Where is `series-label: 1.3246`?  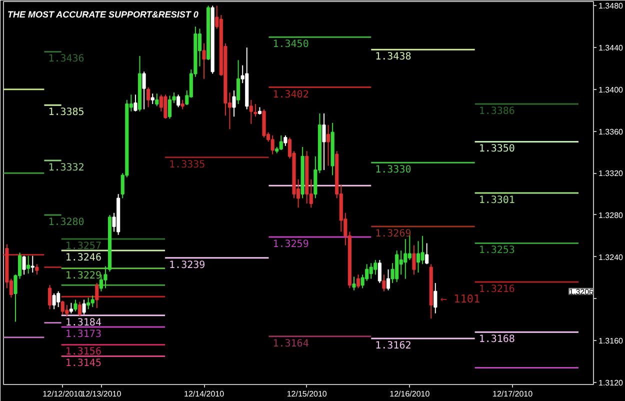 series-label: 1.3246 is located at coordinates (83, 258).